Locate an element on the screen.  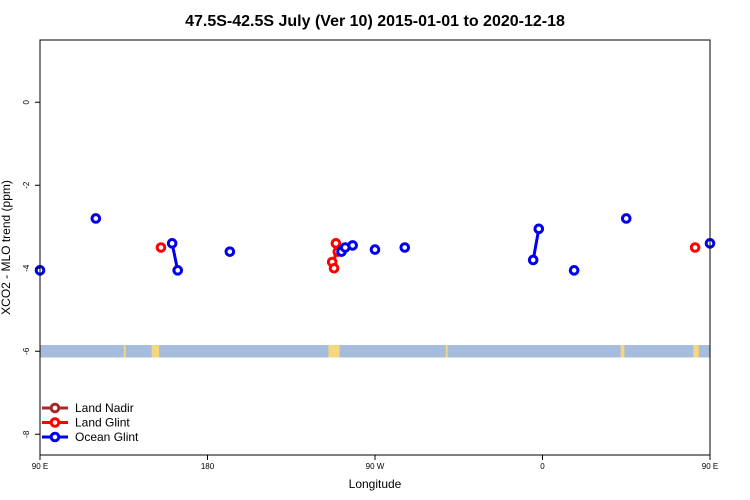
x-axis-label: Longitude is located at coordinates (375, 484).